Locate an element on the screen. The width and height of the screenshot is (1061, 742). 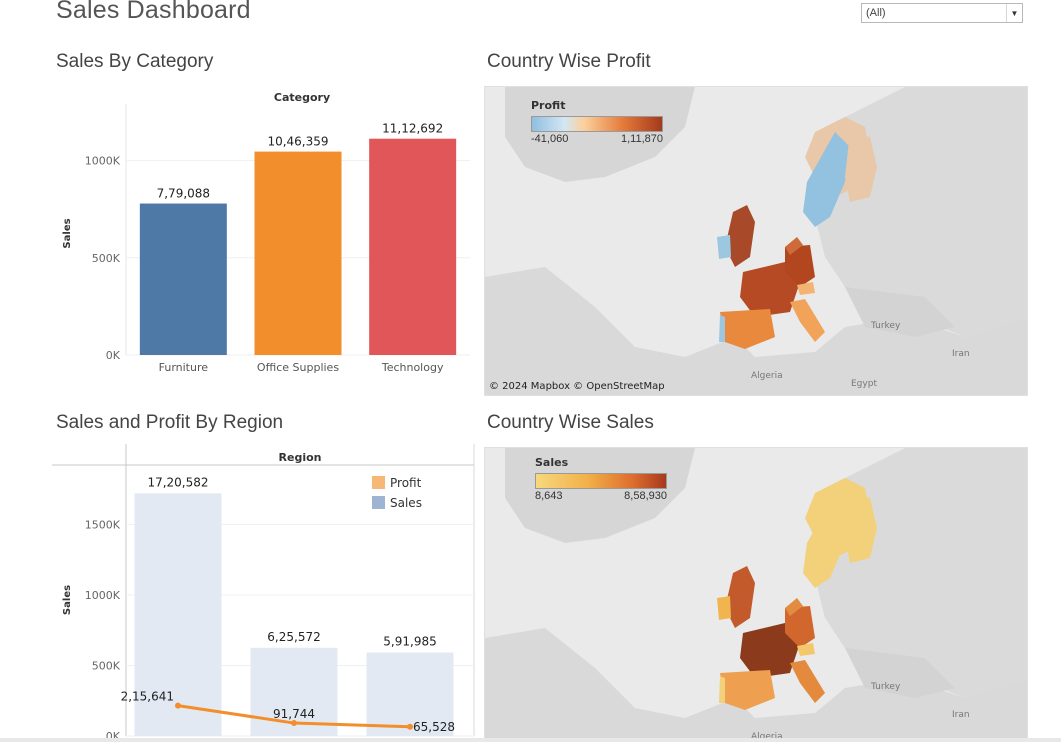
x-tick-label: Technology is located at coordinates (412, 367).